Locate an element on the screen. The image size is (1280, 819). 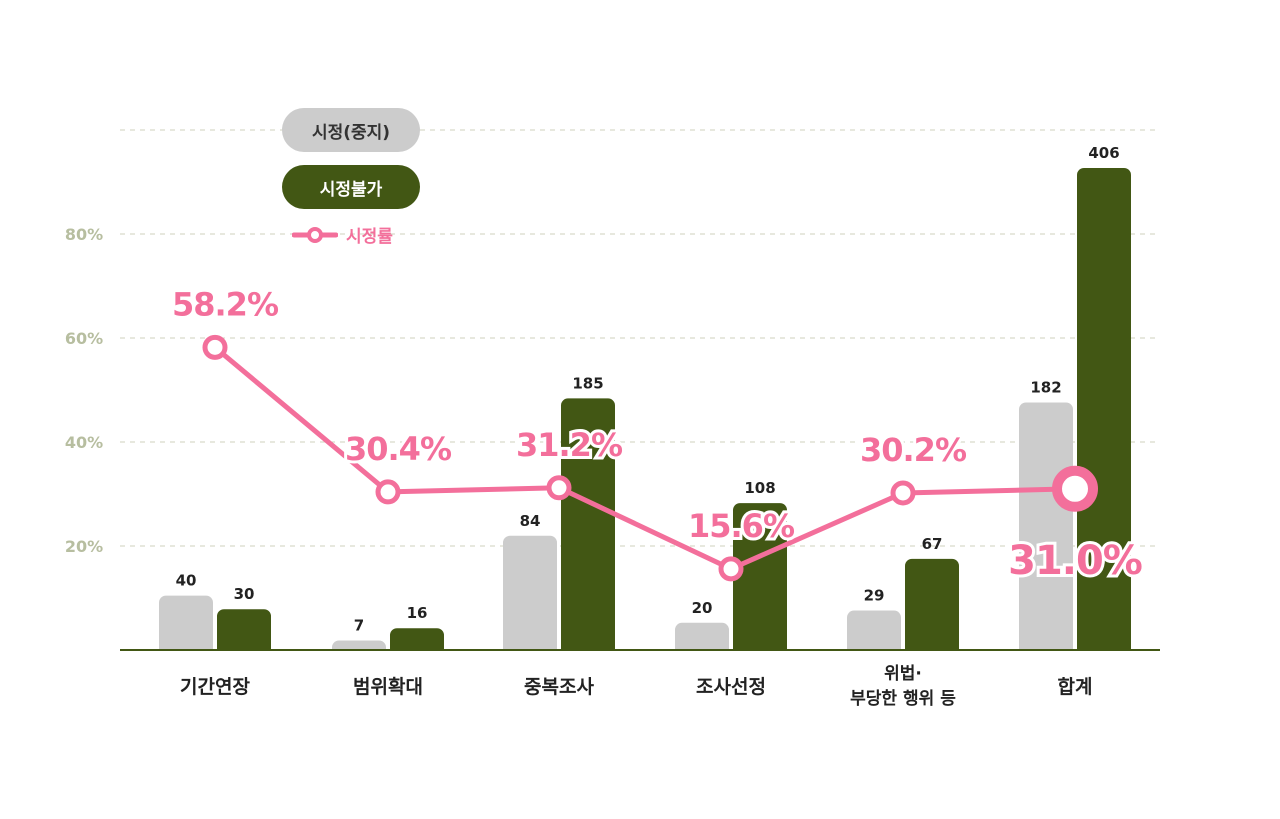
rate-label: 58.2% is located at coordinates (225, 304).